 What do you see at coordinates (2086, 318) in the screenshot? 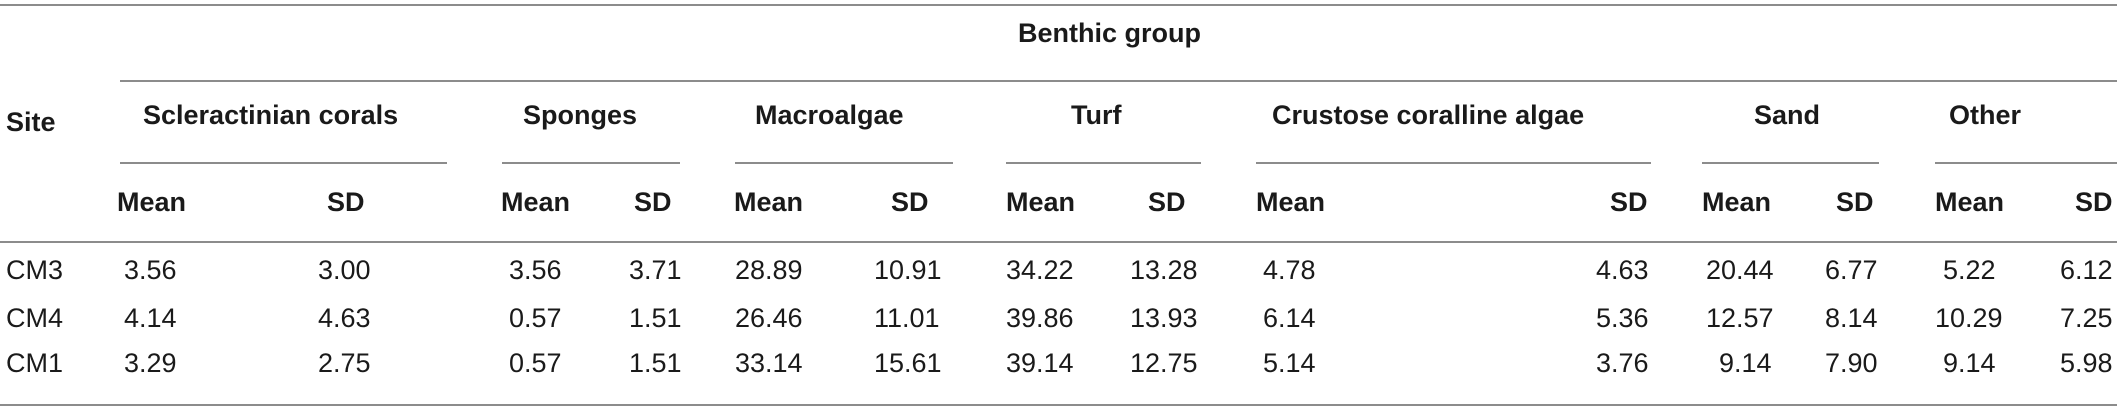
I see `value-cell: 7.25` at bounding box center [2086, 318].